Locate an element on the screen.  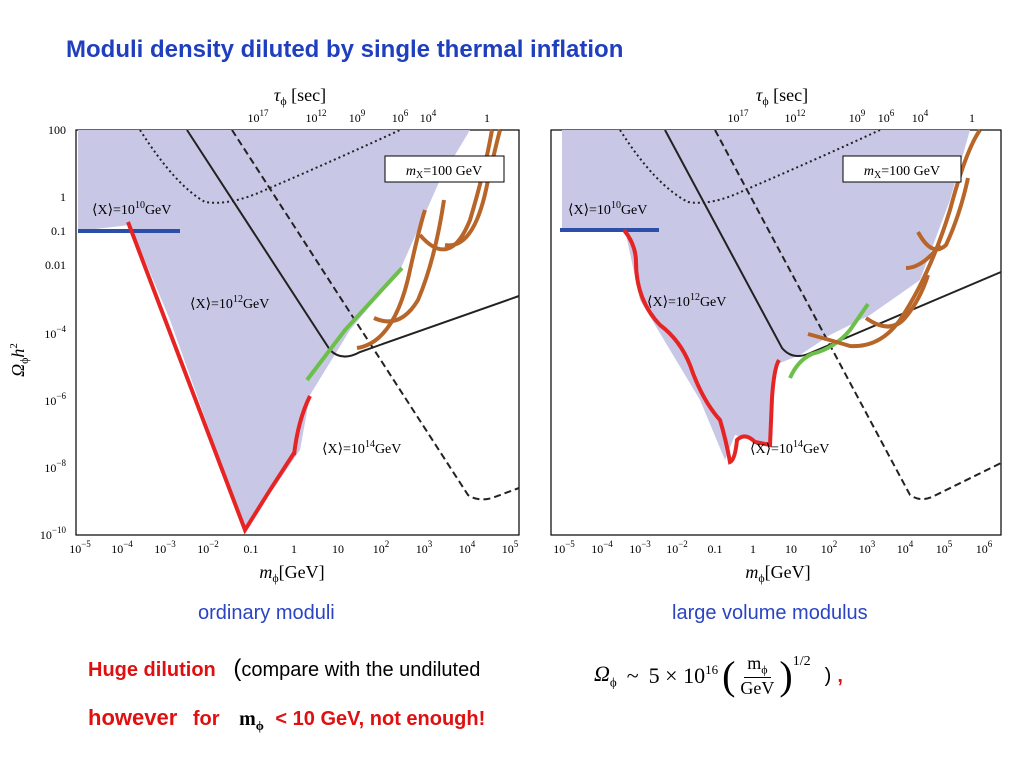
formula-pow: 1/2 is located at coordinates (801, 661).